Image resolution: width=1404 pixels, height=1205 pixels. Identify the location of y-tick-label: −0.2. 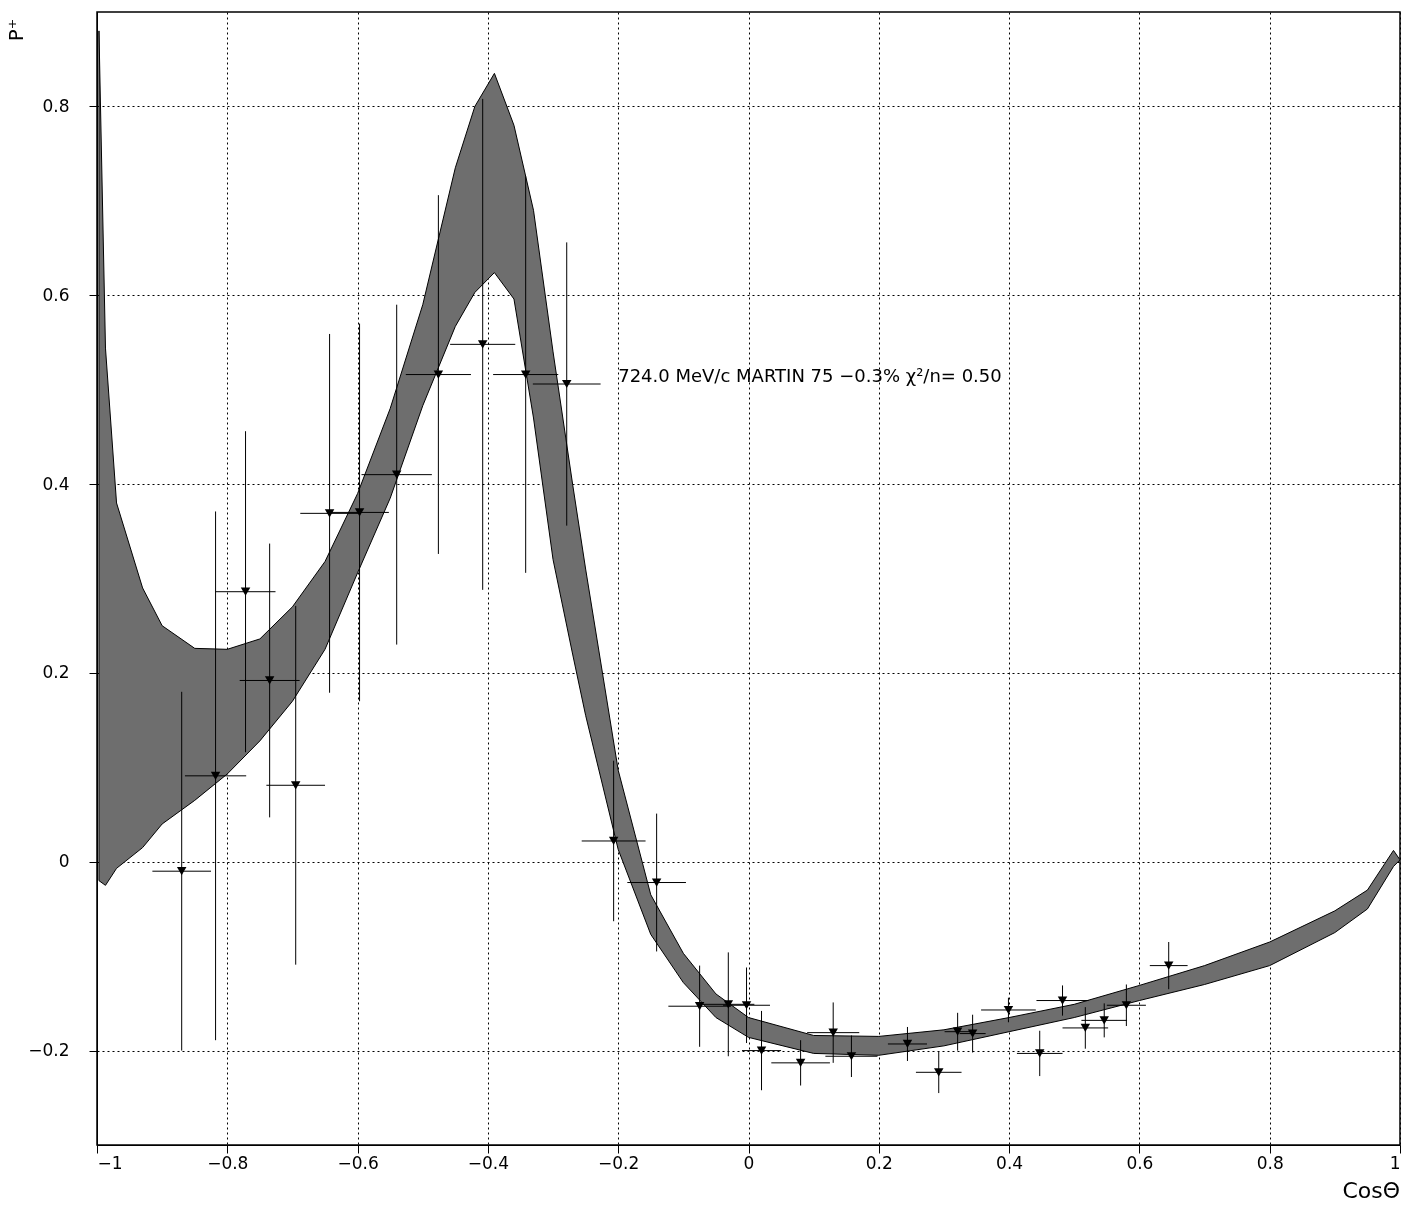
(49, 1050).